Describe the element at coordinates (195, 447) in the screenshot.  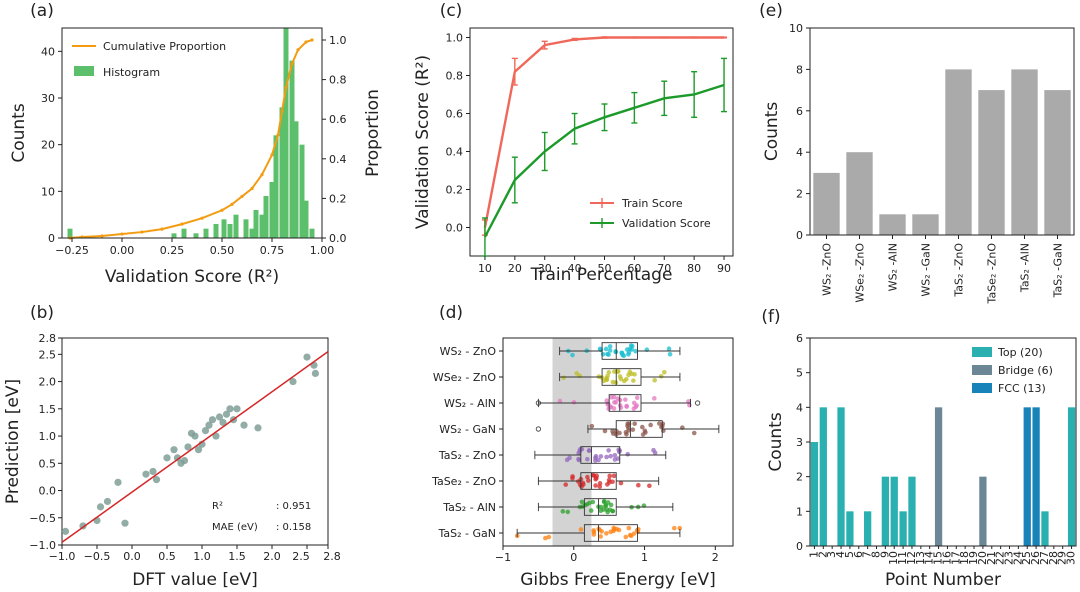
I see `panel-b-fit-line` at that location.